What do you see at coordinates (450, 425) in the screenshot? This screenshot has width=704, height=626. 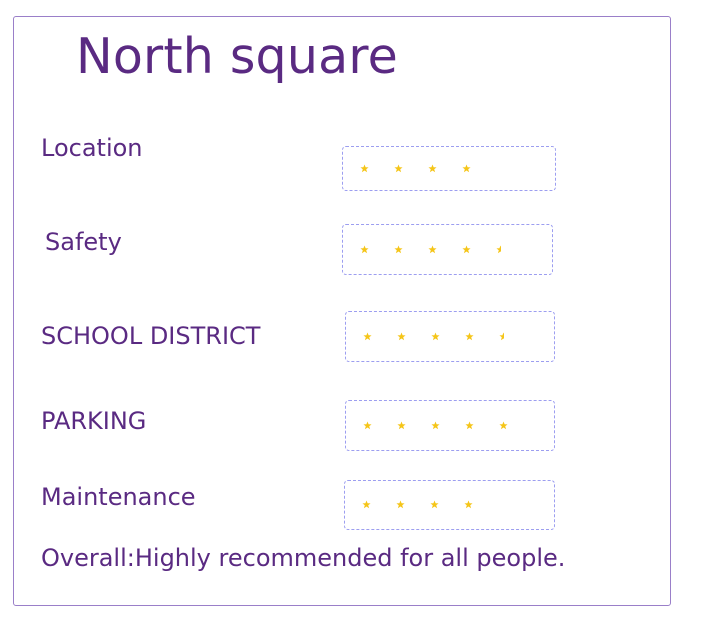 I see `rating-stars-parking` at bounding box center [450, 425].